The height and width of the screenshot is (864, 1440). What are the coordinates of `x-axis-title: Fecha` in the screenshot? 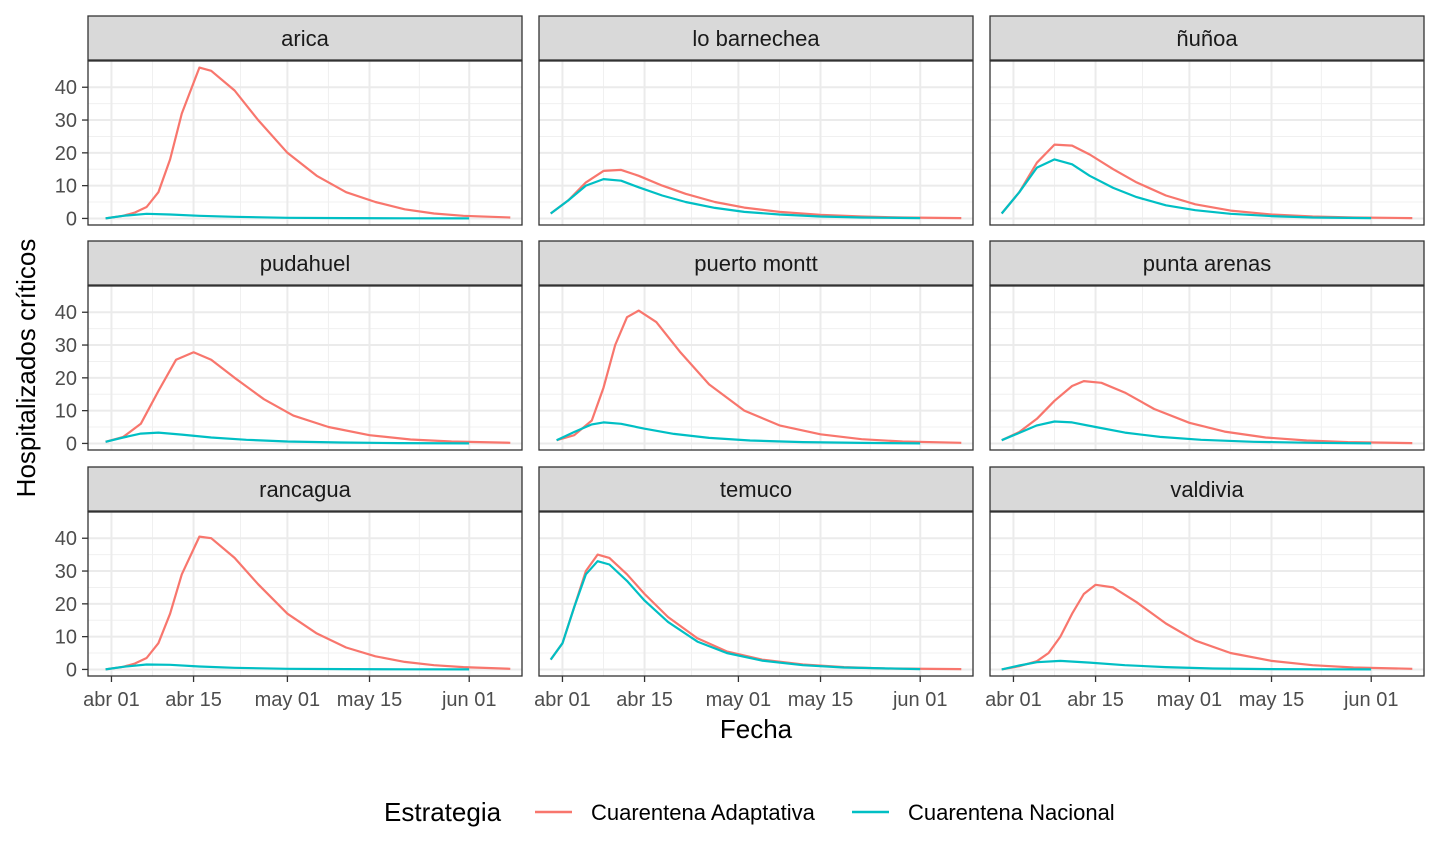 It's located at (756, 729).